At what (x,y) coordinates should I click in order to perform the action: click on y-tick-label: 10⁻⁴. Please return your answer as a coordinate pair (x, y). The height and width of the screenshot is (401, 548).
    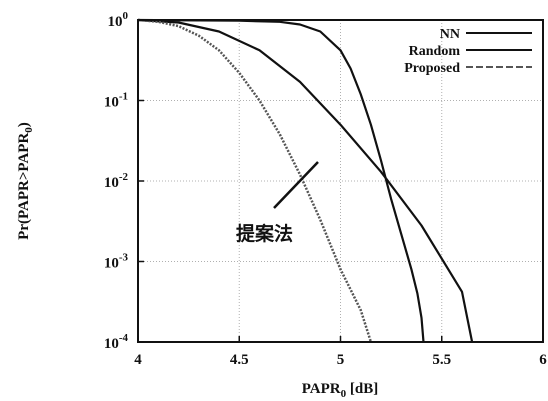
    Looking at the image, I should click on (116, 342).